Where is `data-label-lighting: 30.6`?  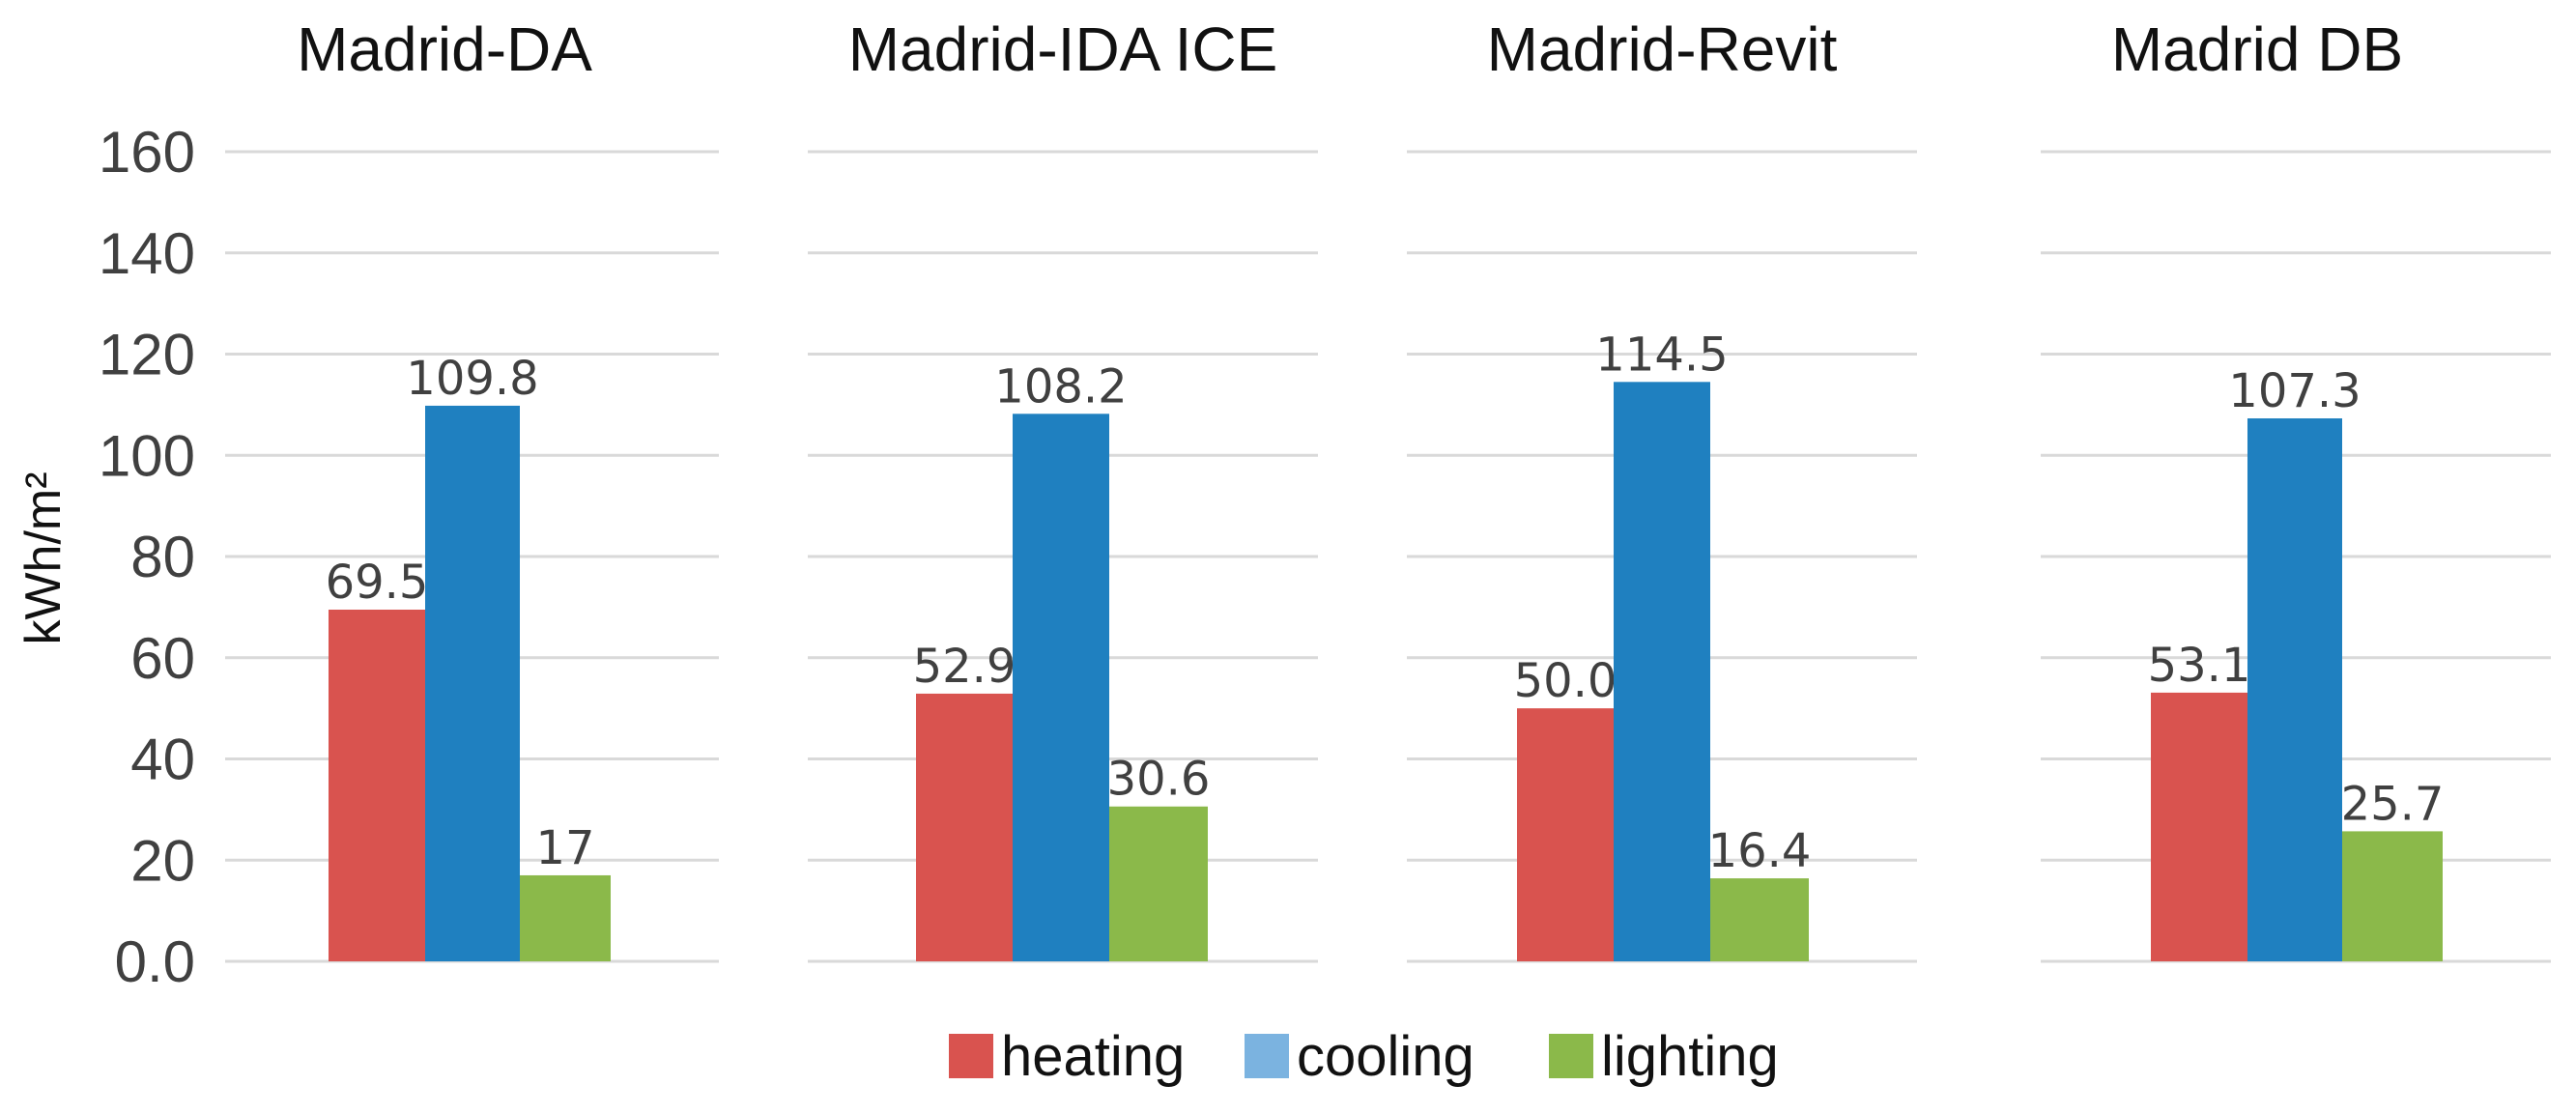 data-label-lighting: 30.6 is located at coordinates (1159, 780).